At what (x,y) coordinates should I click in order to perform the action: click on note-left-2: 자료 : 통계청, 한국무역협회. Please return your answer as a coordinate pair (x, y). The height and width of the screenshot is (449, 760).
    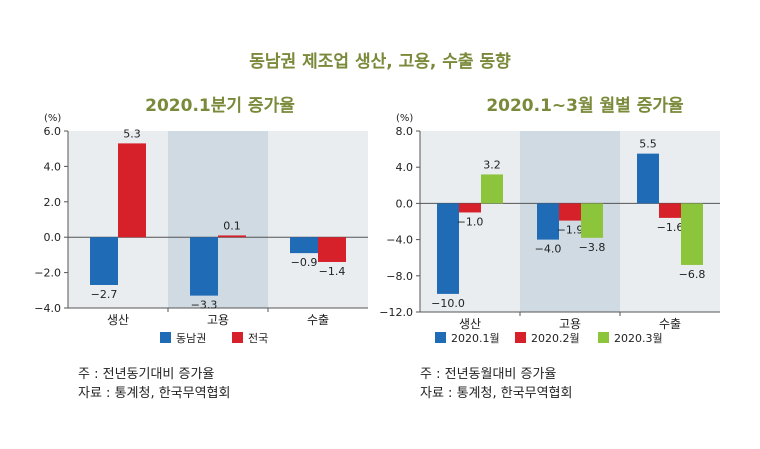
    Looking at the image, I should click on (154, 393).